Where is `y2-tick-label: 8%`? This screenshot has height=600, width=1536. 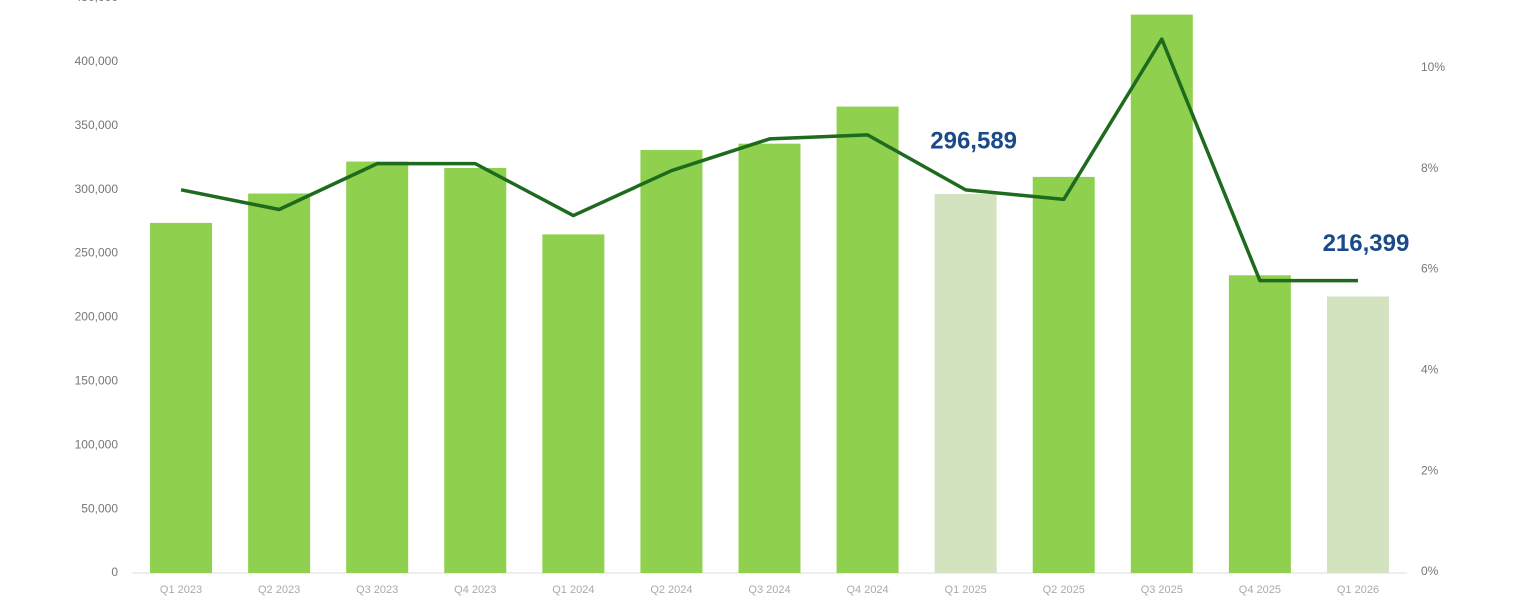 y2-tick-label: 8% is located at coordinates (1430, 168).